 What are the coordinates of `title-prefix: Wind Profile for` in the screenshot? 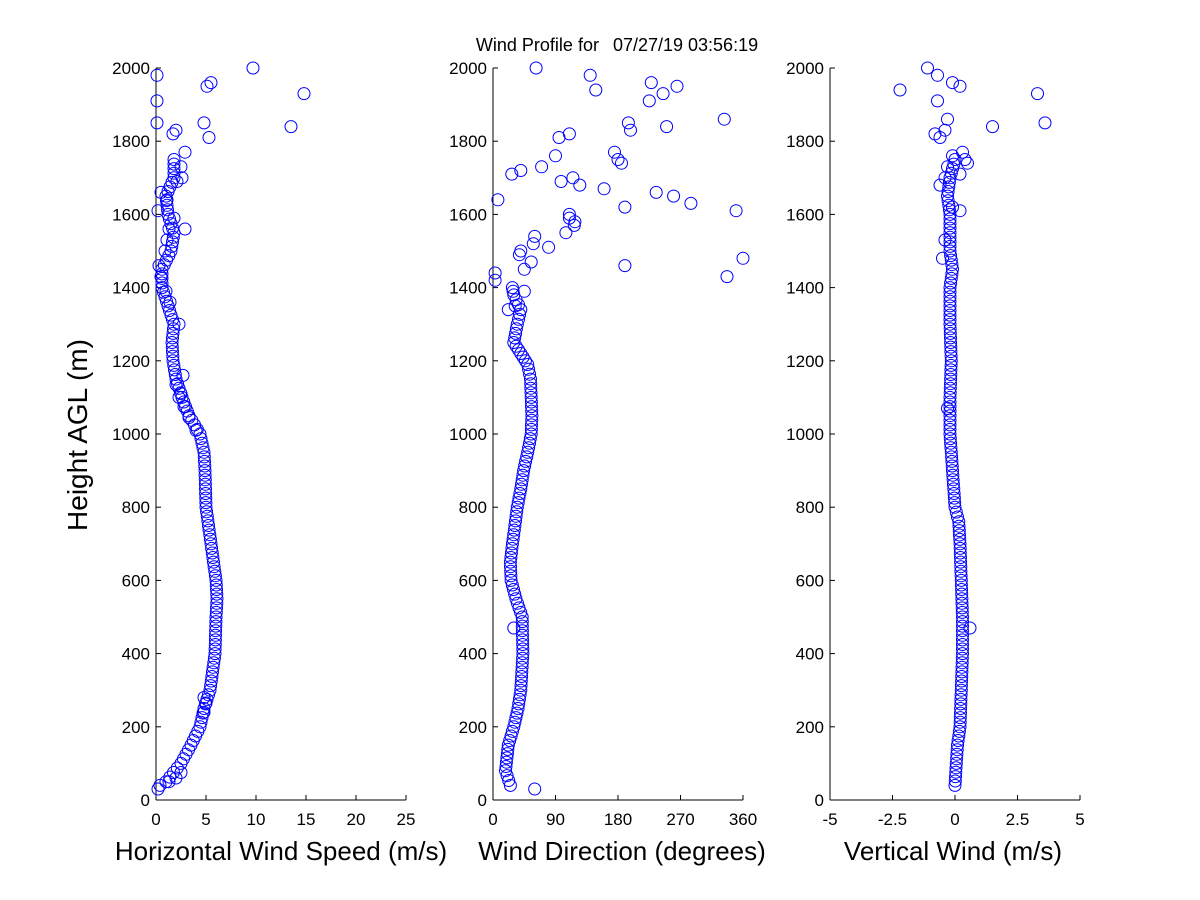 It's located at (537, 45).